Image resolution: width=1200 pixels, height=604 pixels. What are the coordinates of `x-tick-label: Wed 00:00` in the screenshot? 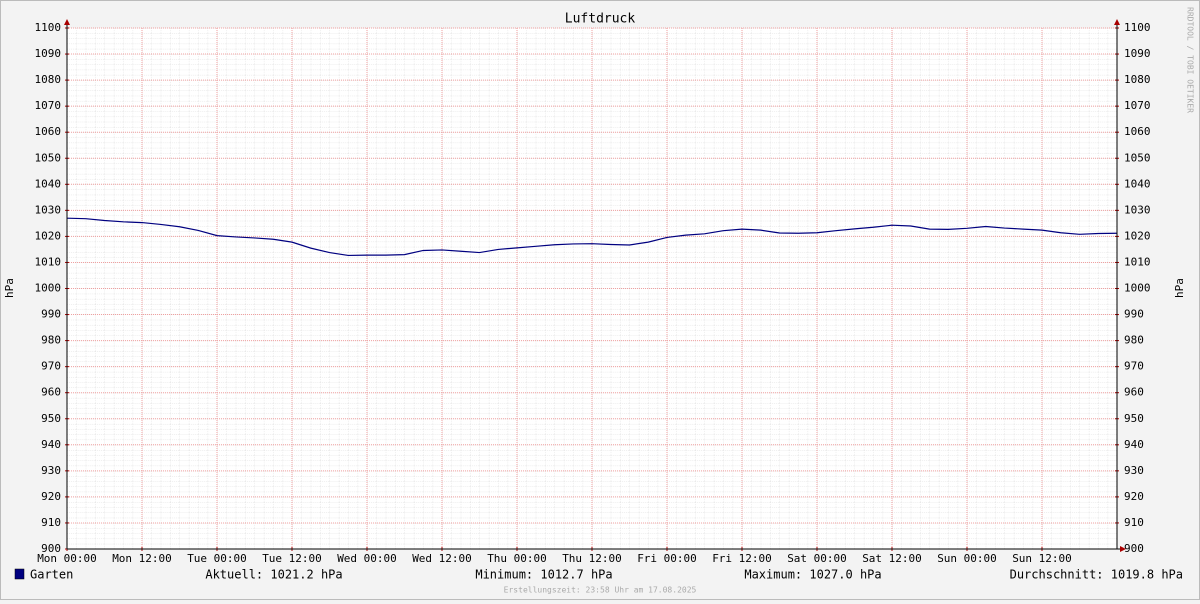 It's located at (367, 558).